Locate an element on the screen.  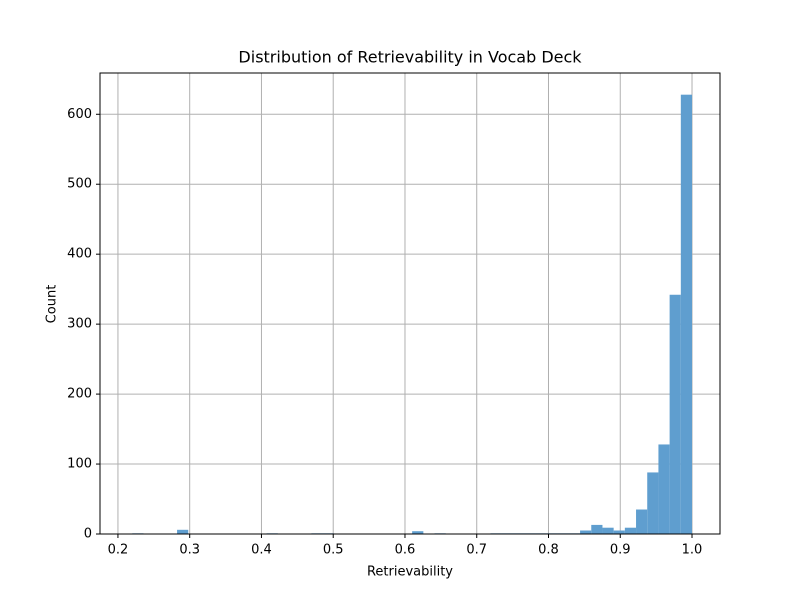
x-tick-label: 0.7 is located at coordinates (476, 550).